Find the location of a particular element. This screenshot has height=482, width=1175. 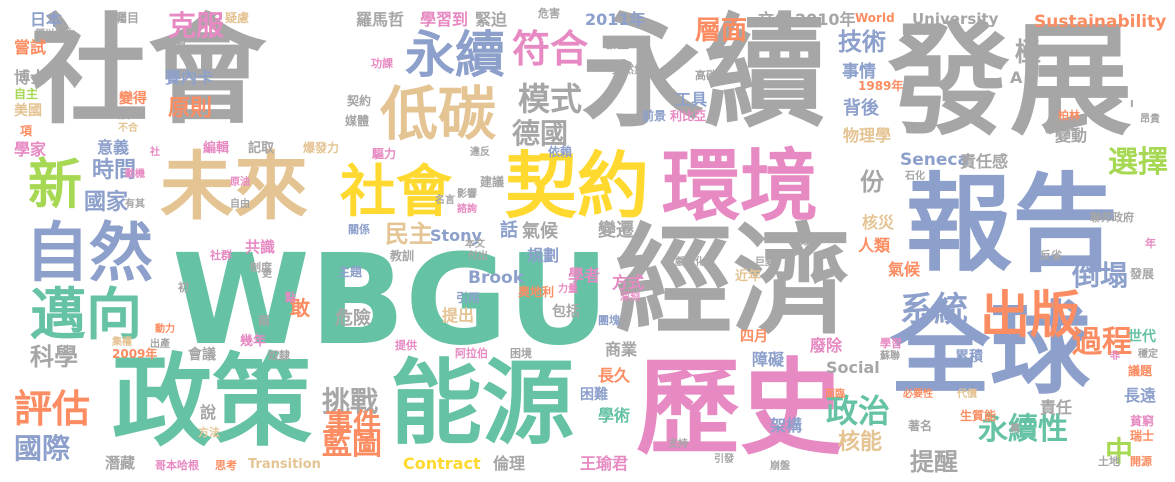

w-dai-jia: 代價 is located at coordinates (967, 394).